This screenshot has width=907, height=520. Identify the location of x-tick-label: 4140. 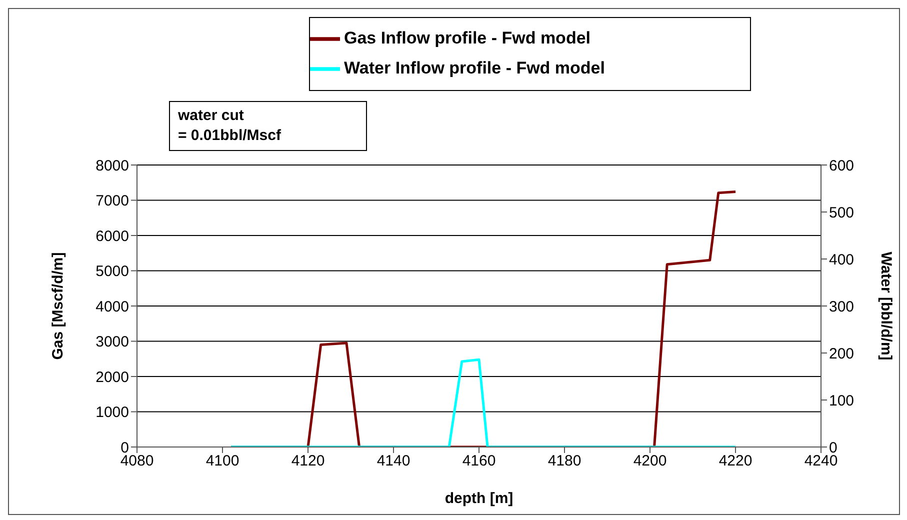
(393, 461).